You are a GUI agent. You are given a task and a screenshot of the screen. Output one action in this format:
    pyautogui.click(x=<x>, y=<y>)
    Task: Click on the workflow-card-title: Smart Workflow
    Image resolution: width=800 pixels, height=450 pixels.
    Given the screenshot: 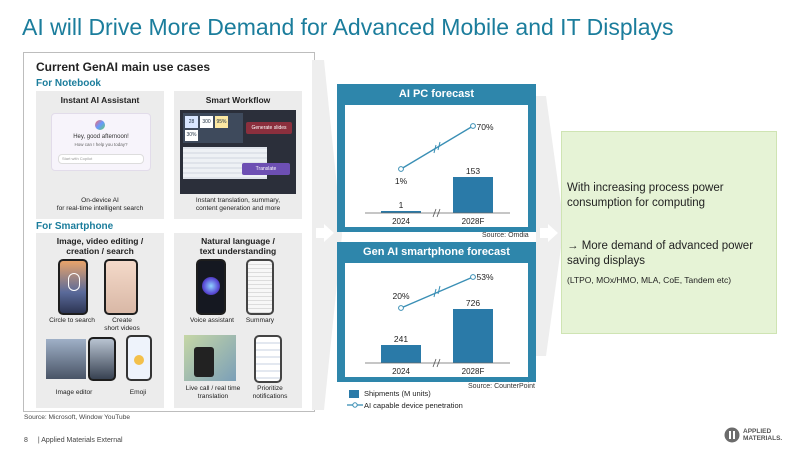 What is the action you would take?
    pyautogui.click(x=238, y=100)
    